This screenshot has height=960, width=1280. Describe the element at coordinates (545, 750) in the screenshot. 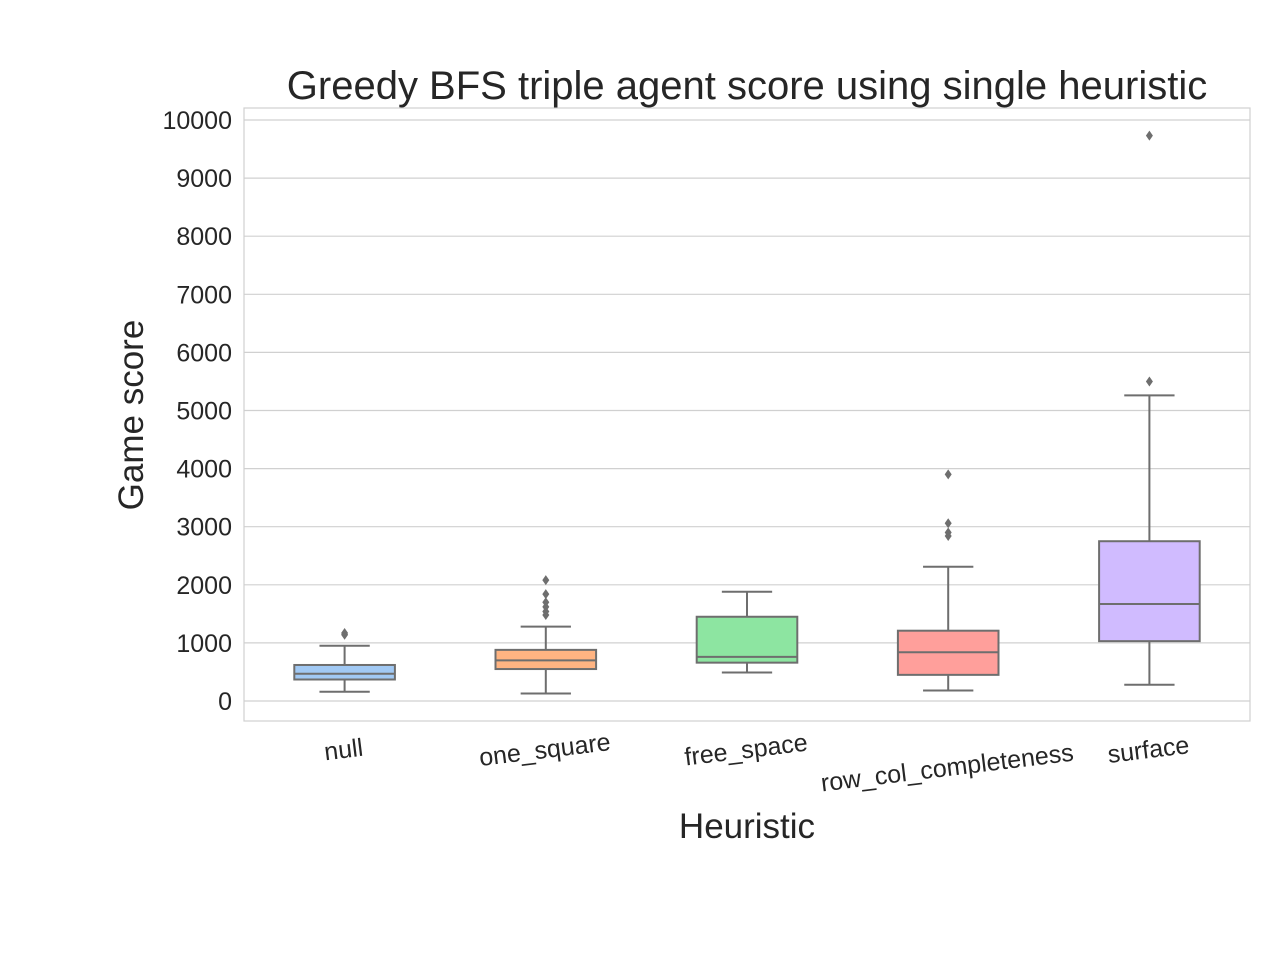

I see `x-tick-label: one_square` at that location.